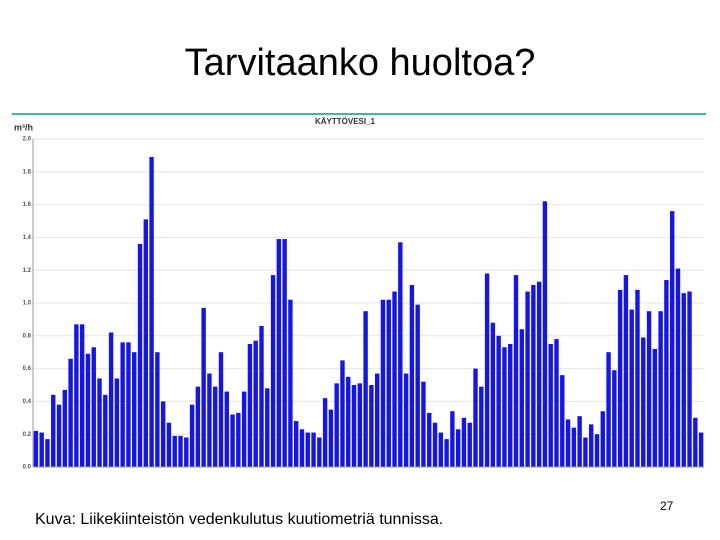  Describe the element at coordinates (27, 402) in the screenshot. I see `y-tick-label: 0.4` at that location.